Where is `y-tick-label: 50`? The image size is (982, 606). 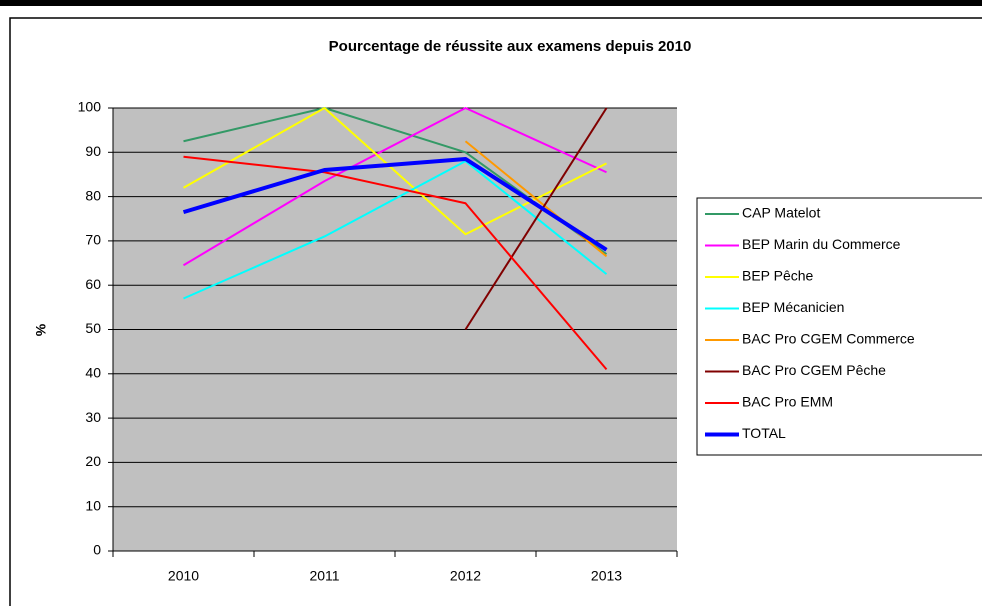
y-tick-label: 50 is located at coordinates (93, 328).